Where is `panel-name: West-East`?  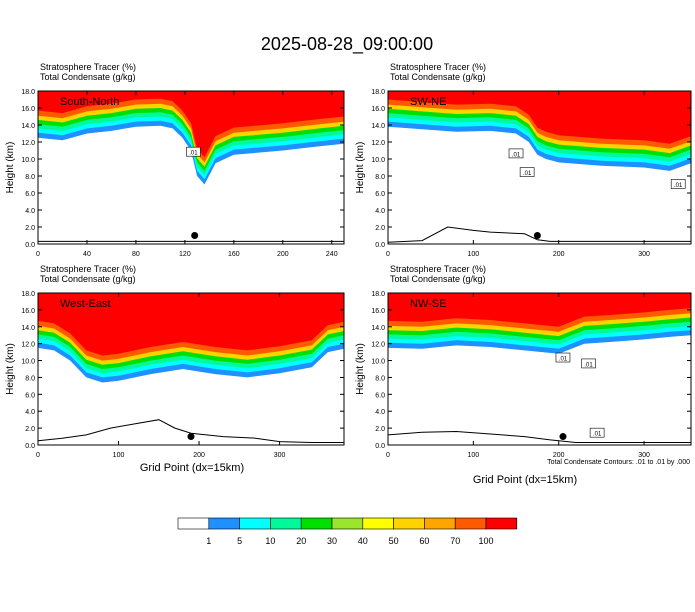 panel-name: West-East is located at coordinates (85, 304).